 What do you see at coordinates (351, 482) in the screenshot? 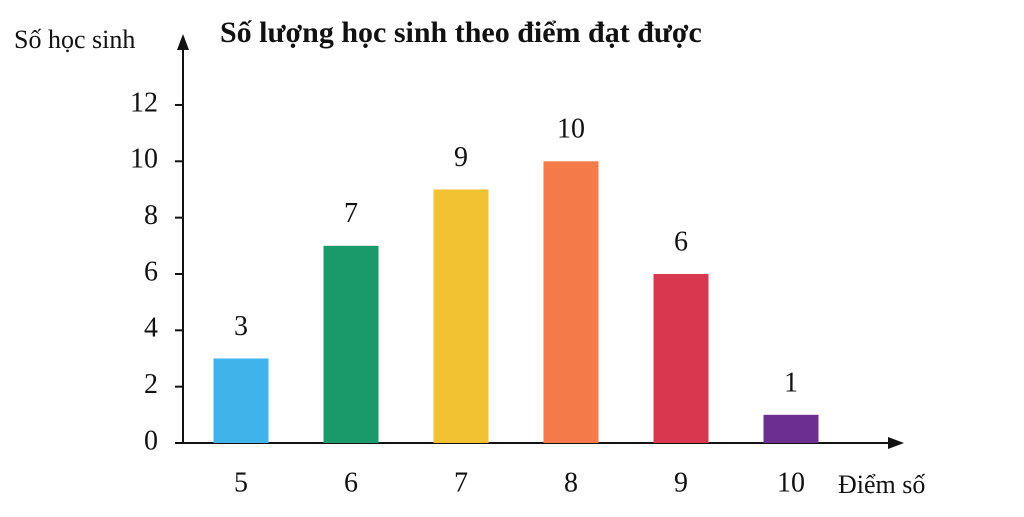
I see `x-tick-label: 6` at bounding box center [351, 482].